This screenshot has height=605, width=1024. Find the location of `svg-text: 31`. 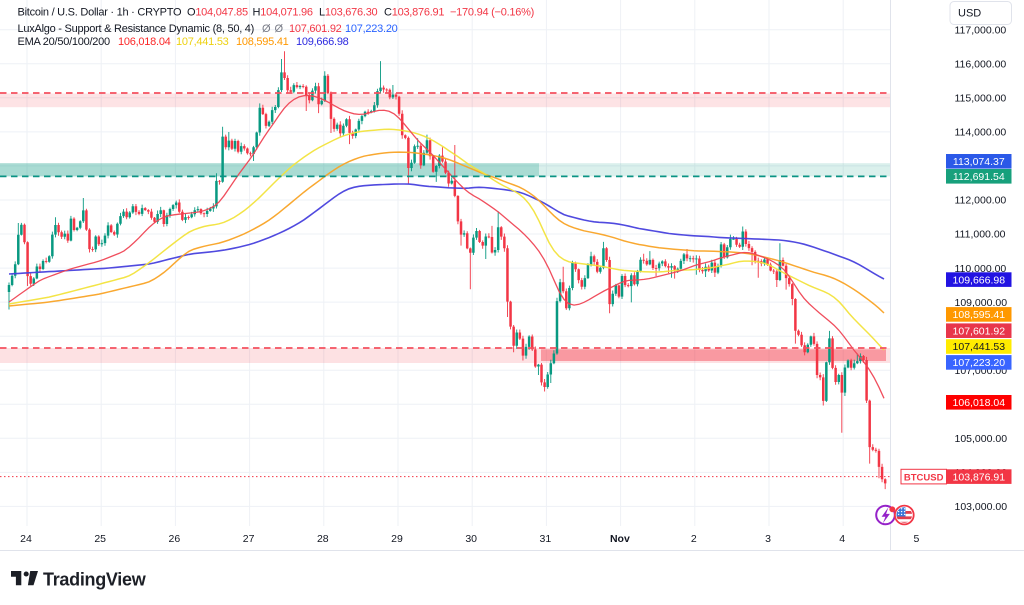

svg-text: 31 is located at coordinates (546, 539).